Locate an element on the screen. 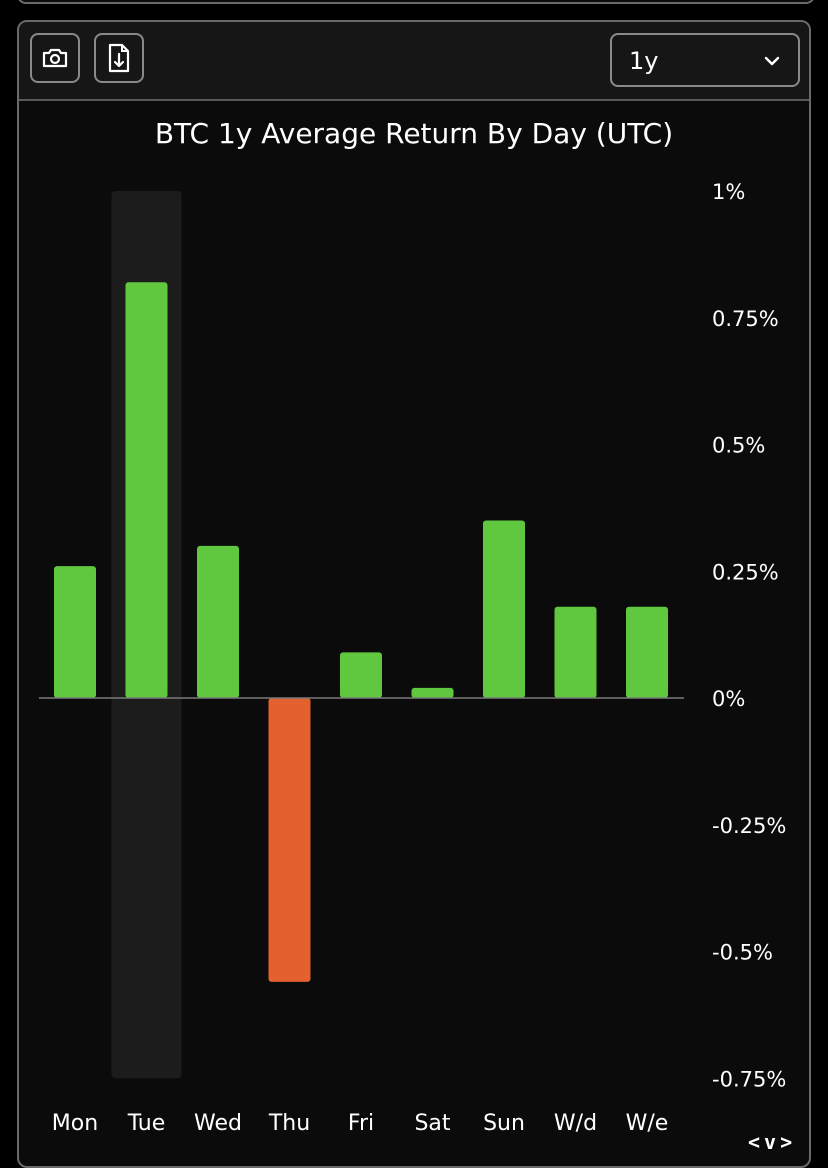 The height and width of the screenshot is (1168, 828). x-tick-label: W/e is located at coordinates (647, 1123).